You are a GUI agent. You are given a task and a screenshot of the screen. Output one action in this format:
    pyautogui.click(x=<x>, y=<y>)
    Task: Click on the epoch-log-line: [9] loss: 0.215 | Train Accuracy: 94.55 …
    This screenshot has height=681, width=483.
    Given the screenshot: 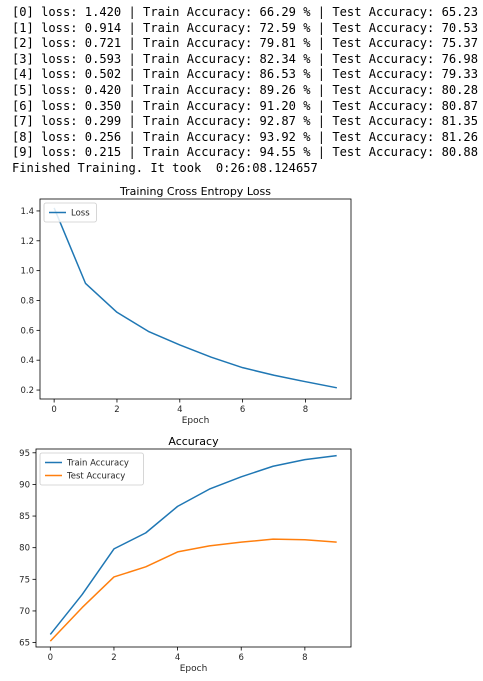 What is the action you would take?
    pyautogui.click(x=247, y=152)
    